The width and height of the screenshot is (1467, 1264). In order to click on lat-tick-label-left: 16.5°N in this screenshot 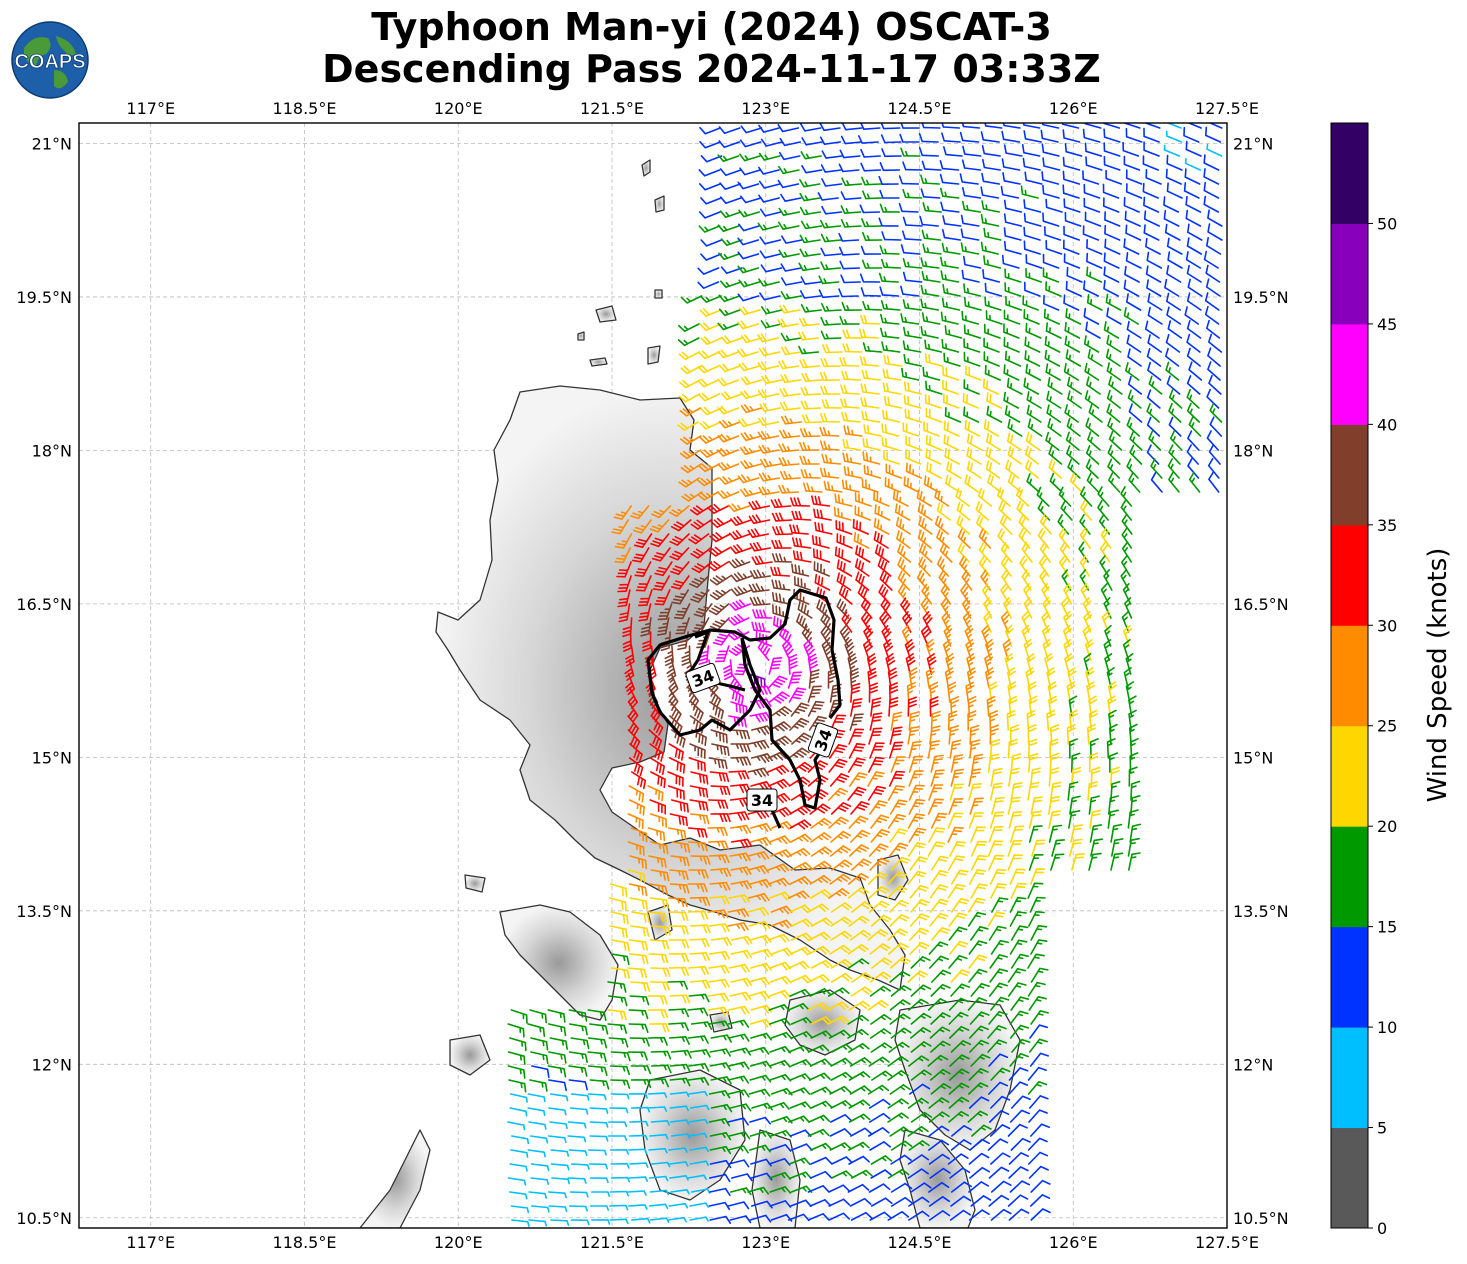, I will do `click(44, 604)`.